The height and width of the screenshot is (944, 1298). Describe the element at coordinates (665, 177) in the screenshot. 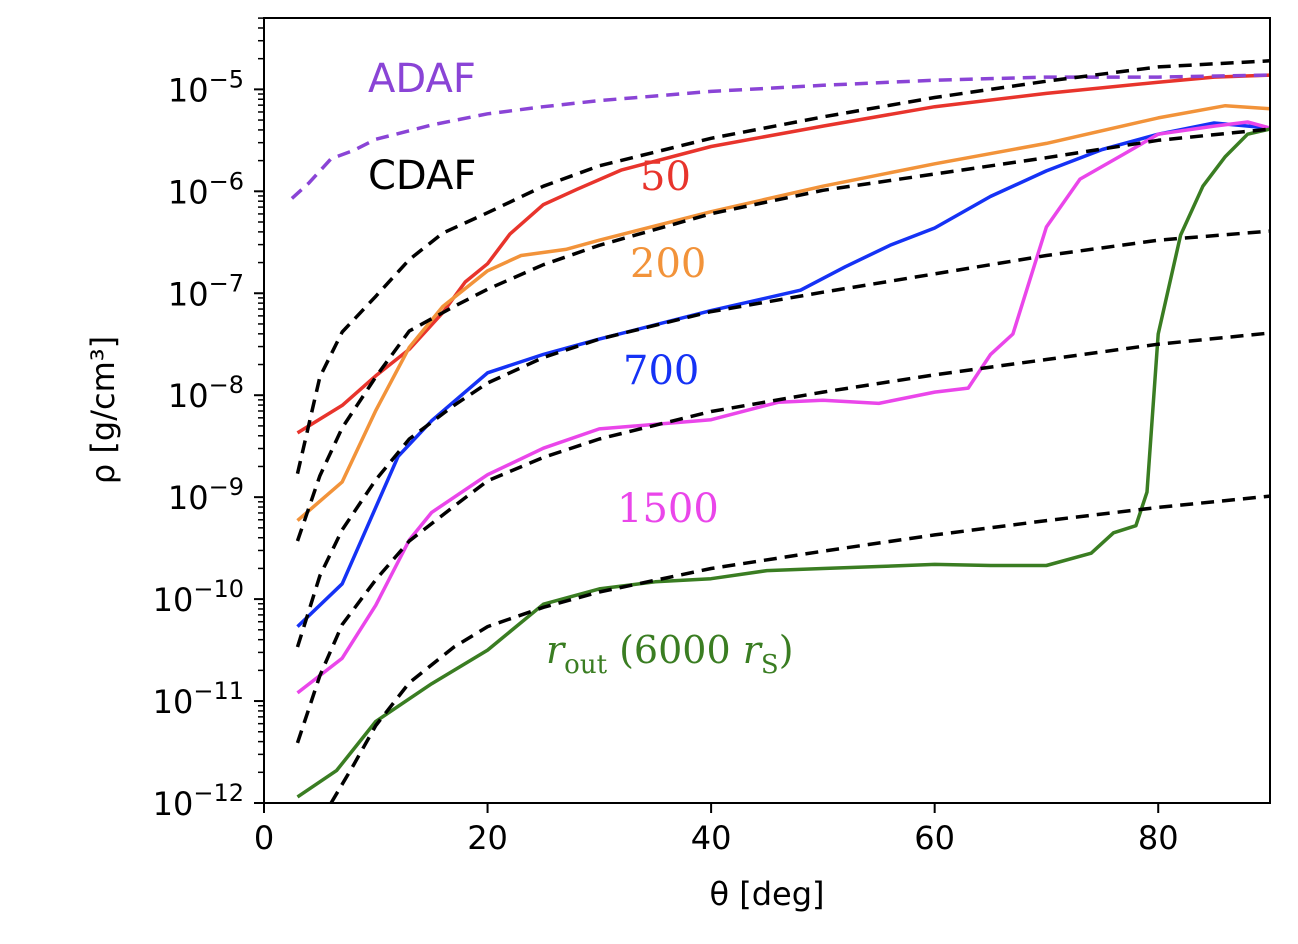

I see `annotation-r50: 50` at that location.